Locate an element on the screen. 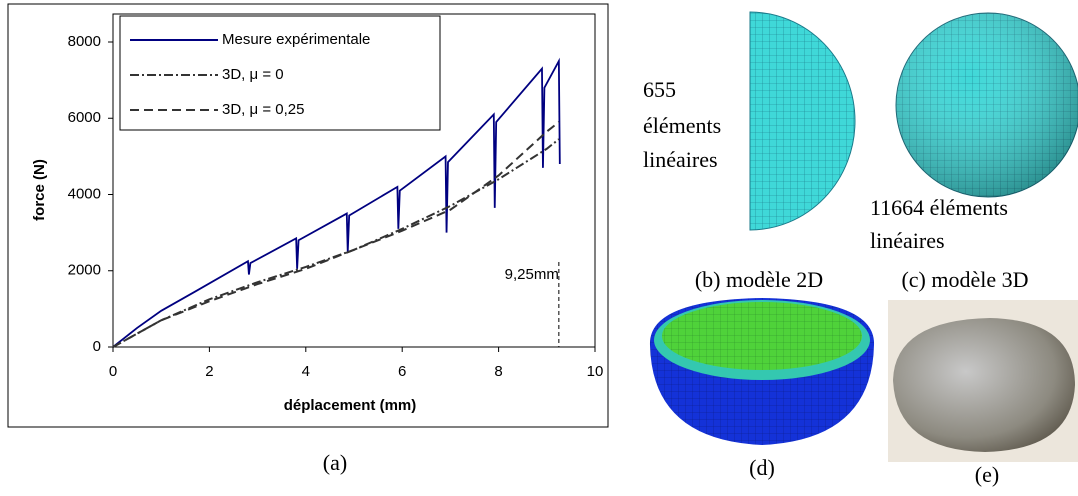  caption: (c) modèle 3D is located at coordinates (964, 279).